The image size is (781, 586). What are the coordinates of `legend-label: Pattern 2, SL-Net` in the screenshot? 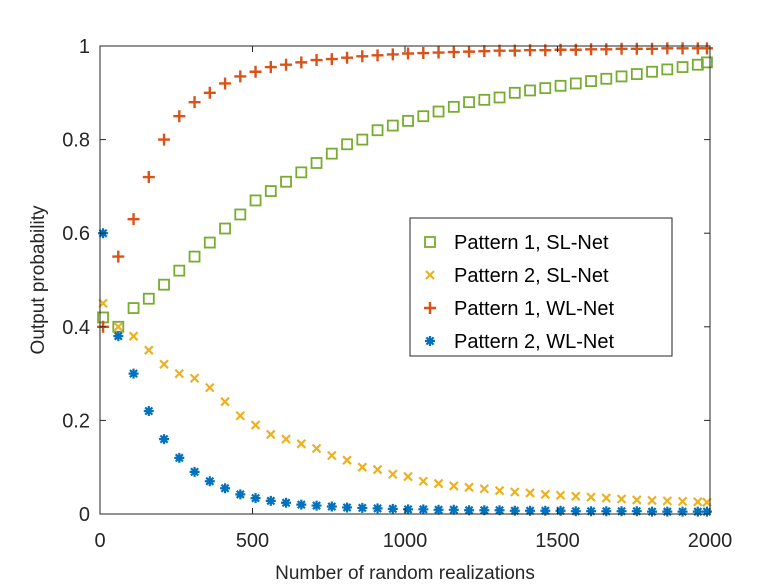 It's located at (531, 276).